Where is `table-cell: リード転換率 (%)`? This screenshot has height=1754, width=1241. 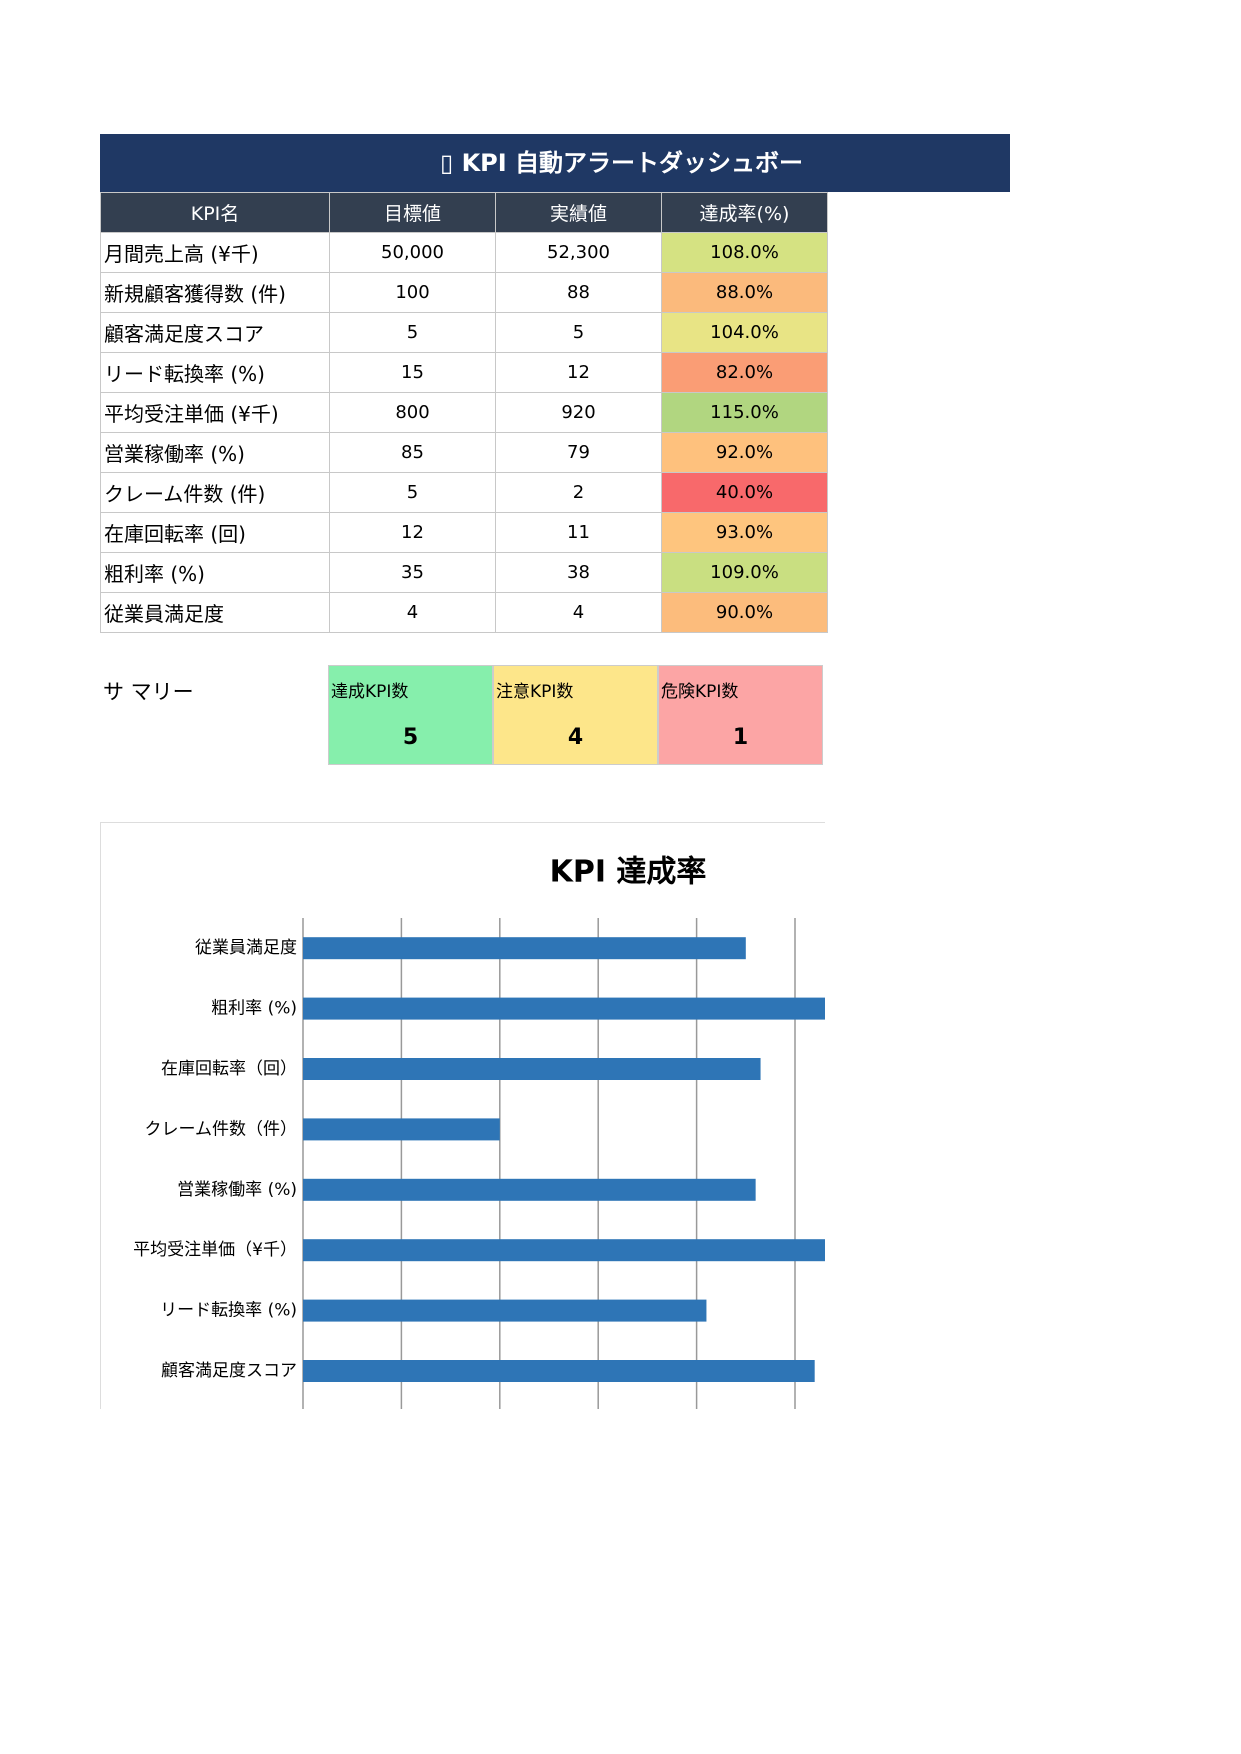 table-cell: リード転換率 (%) is located at coordinates (215, 372).